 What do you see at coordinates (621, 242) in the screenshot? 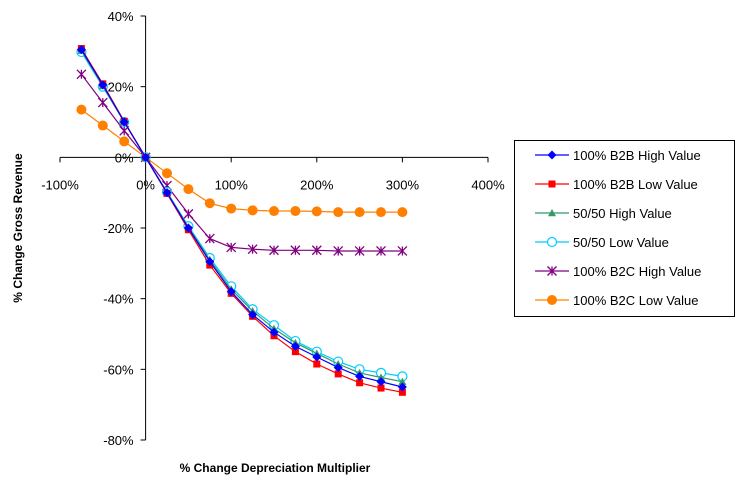
I see `legend-label: 50/50 Low Value` at bounding box center [621, 242].